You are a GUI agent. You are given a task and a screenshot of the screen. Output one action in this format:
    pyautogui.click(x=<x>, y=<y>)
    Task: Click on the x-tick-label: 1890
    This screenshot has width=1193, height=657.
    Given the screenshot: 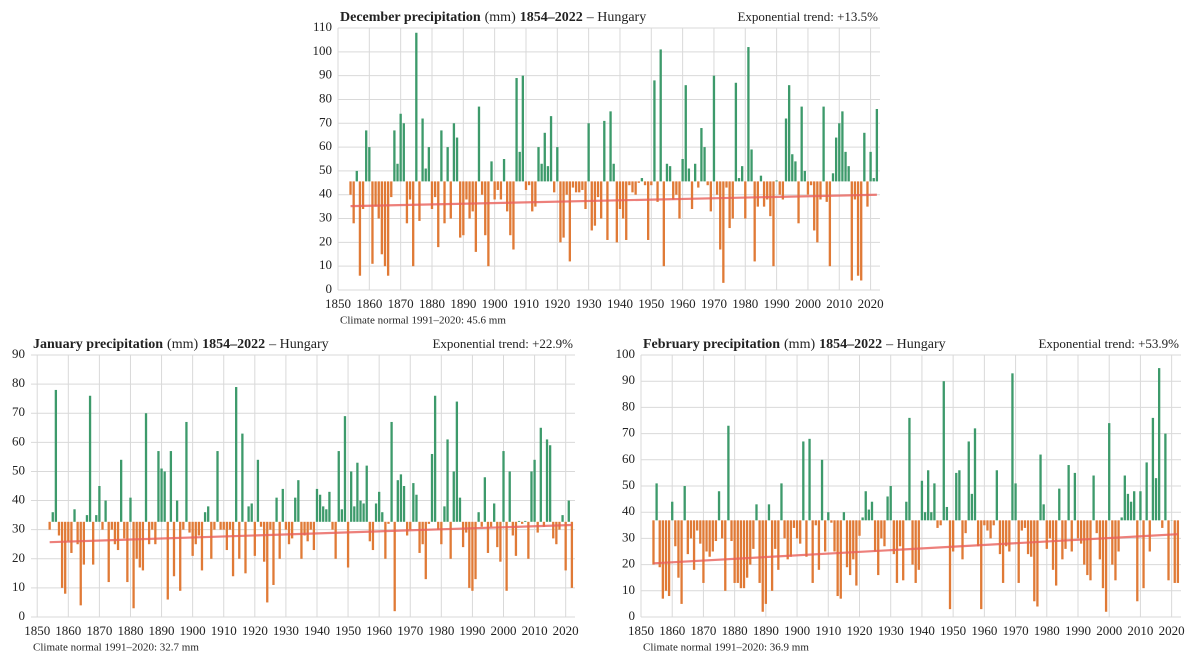 What is the action you would take?
    pyautogui.click(x=162, y=630)
    